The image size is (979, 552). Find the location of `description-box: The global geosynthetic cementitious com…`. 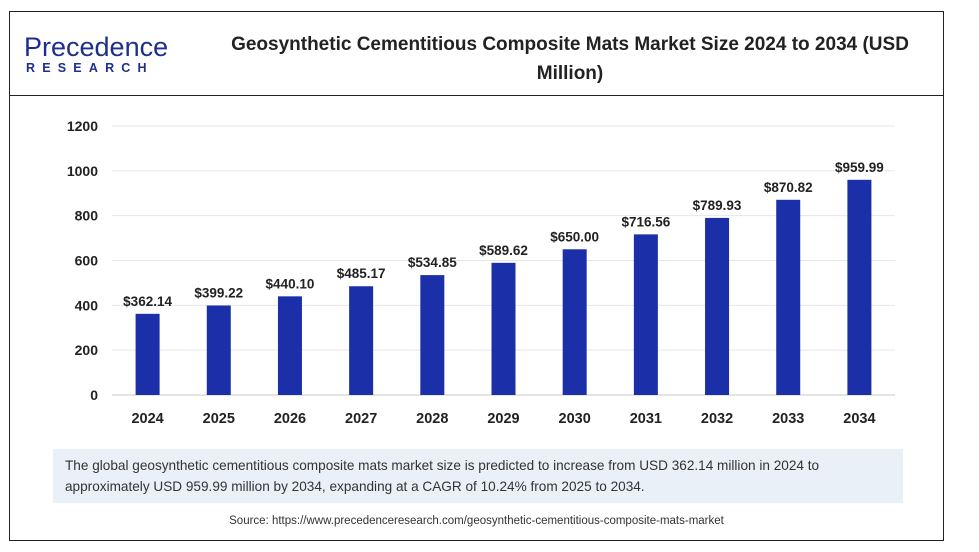

description-box: The global geosynthetic cementitious com… is located at coordinates (478, 476).